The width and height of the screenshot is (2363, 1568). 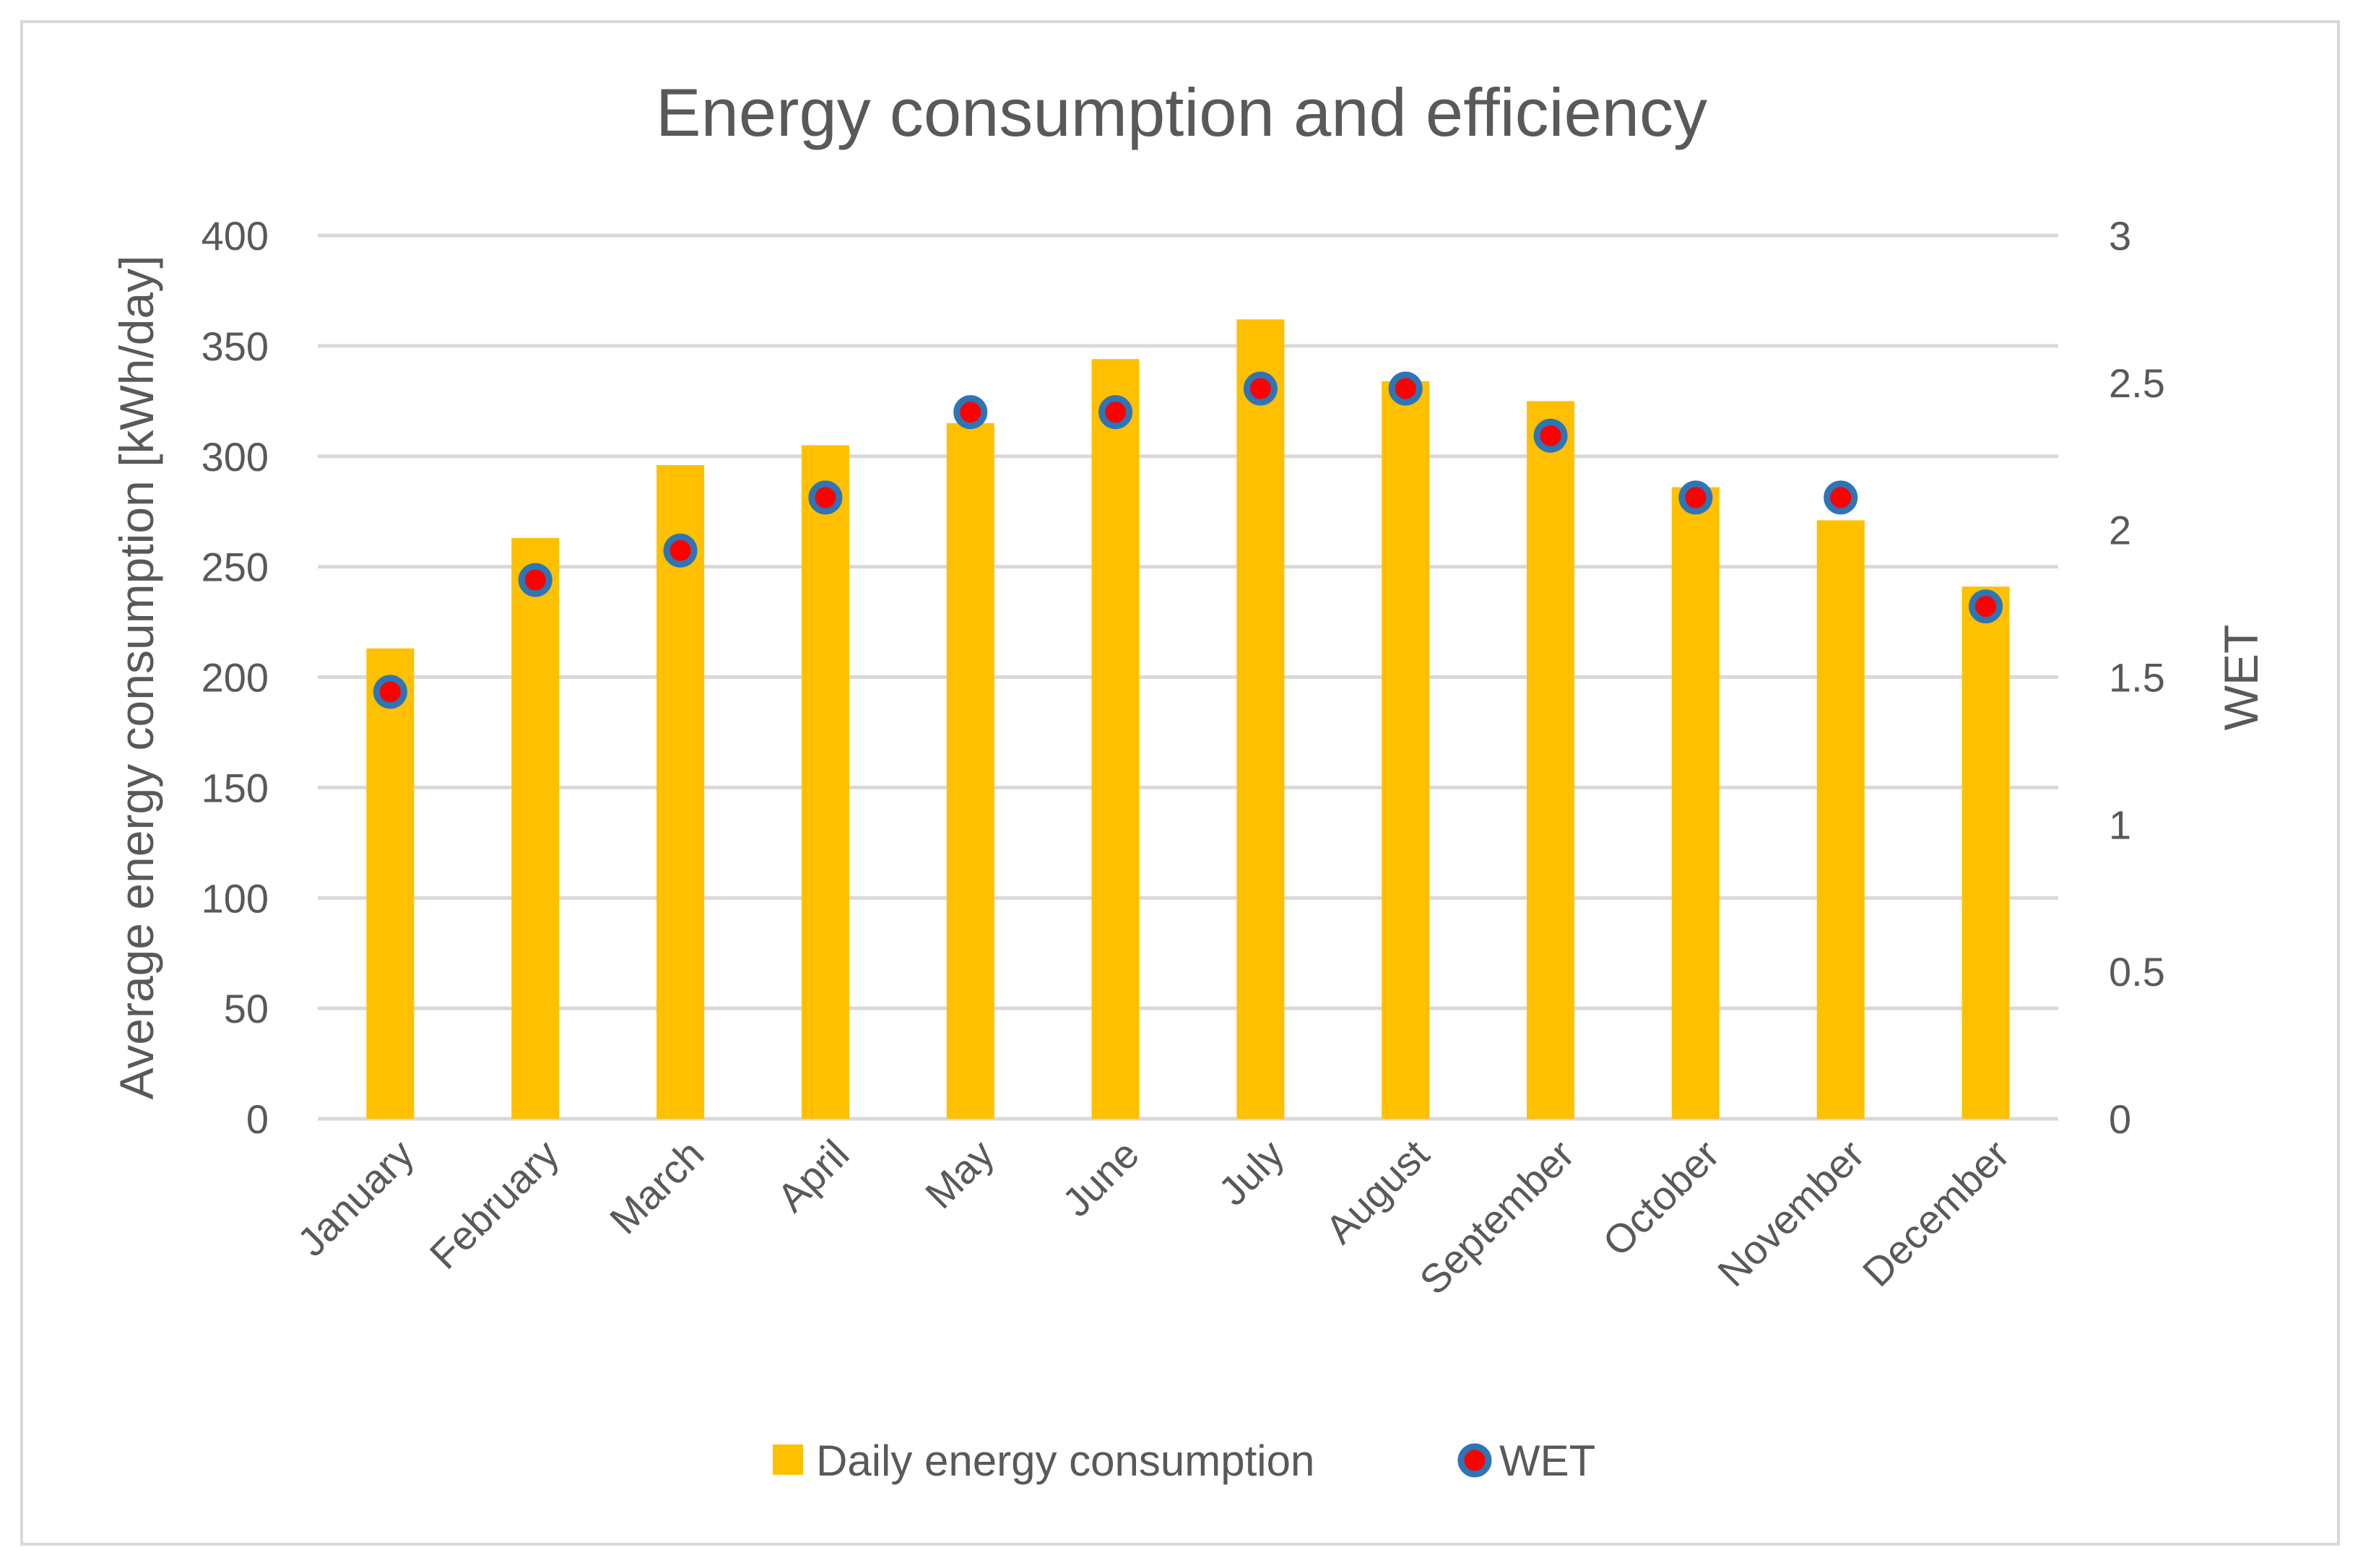 What do you see at coordinates (235, 346) in the screenshot?
I see `y-tick-label: 350` at bounding box center [235, 346].